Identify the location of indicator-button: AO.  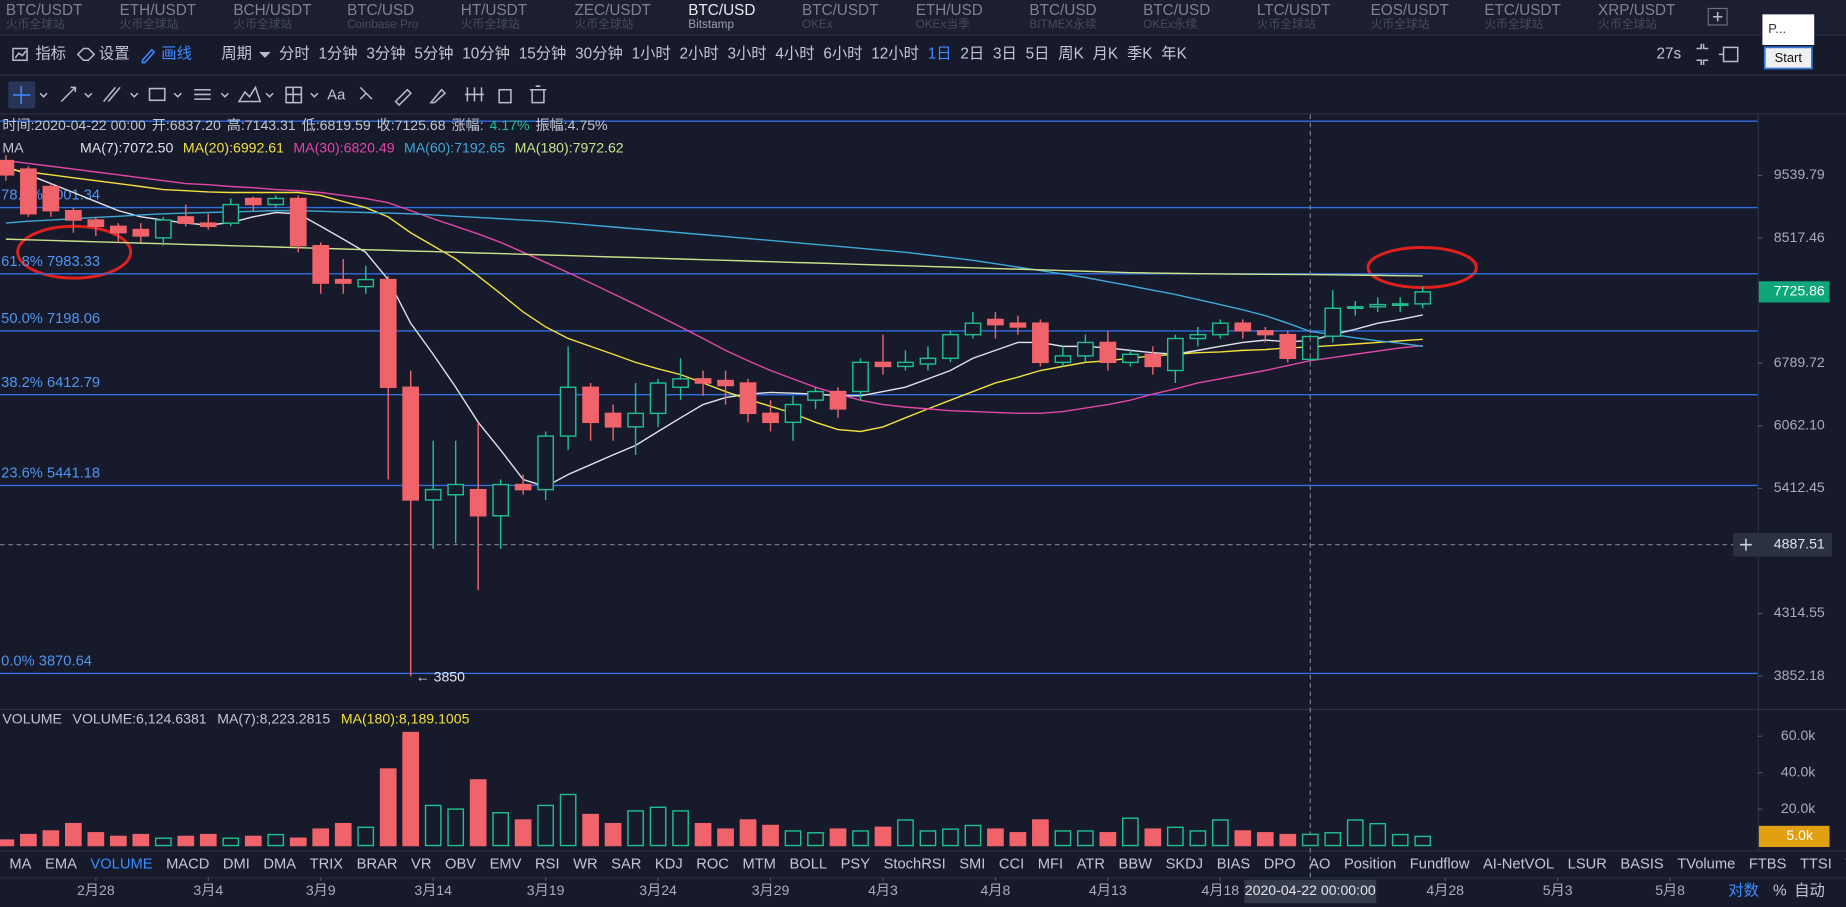
(1319, 864).